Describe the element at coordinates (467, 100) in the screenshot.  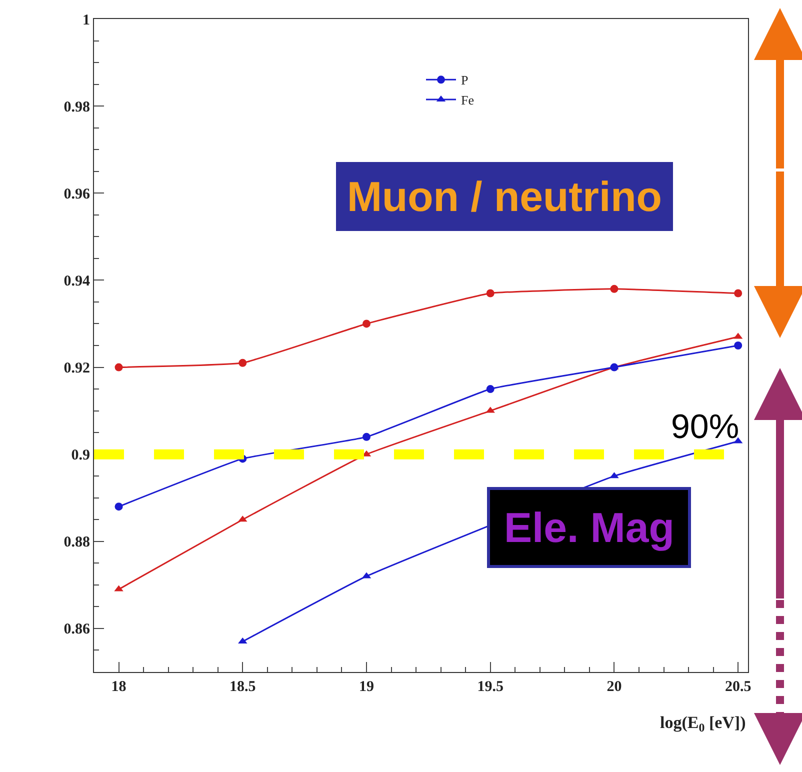
I see `legend-label: Fe` at that location.